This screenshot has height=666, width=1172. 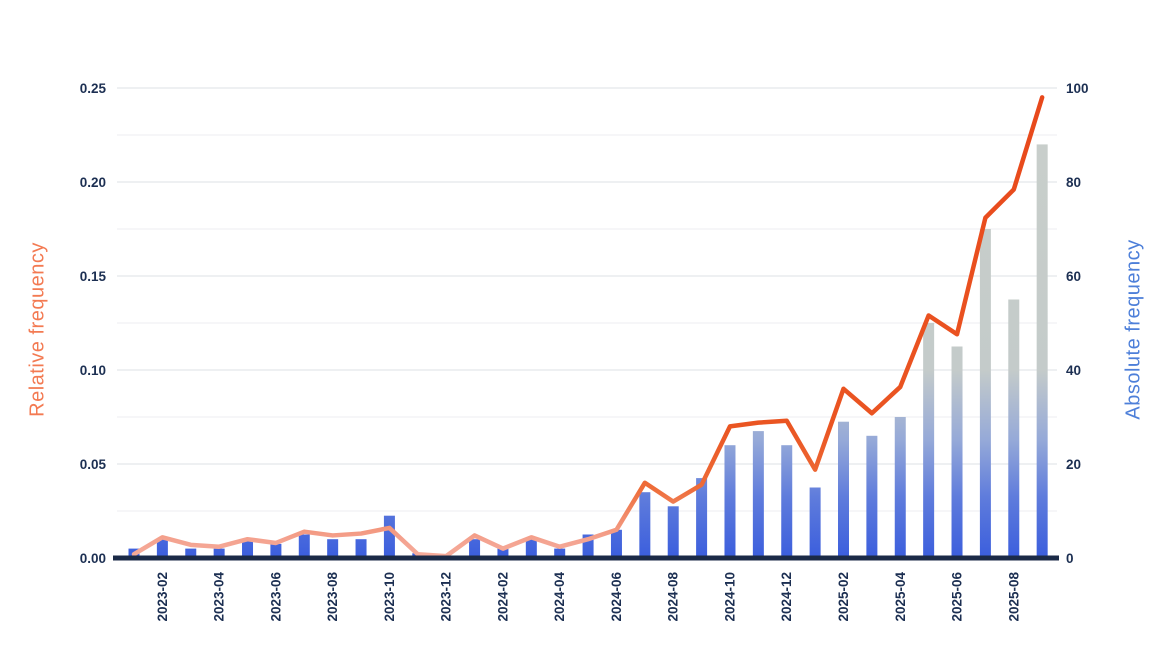 What do you see at coordinates (1073, 276) in the screenshot?
I see `y-tick-right: 60` at bounding box center [1073, 276].